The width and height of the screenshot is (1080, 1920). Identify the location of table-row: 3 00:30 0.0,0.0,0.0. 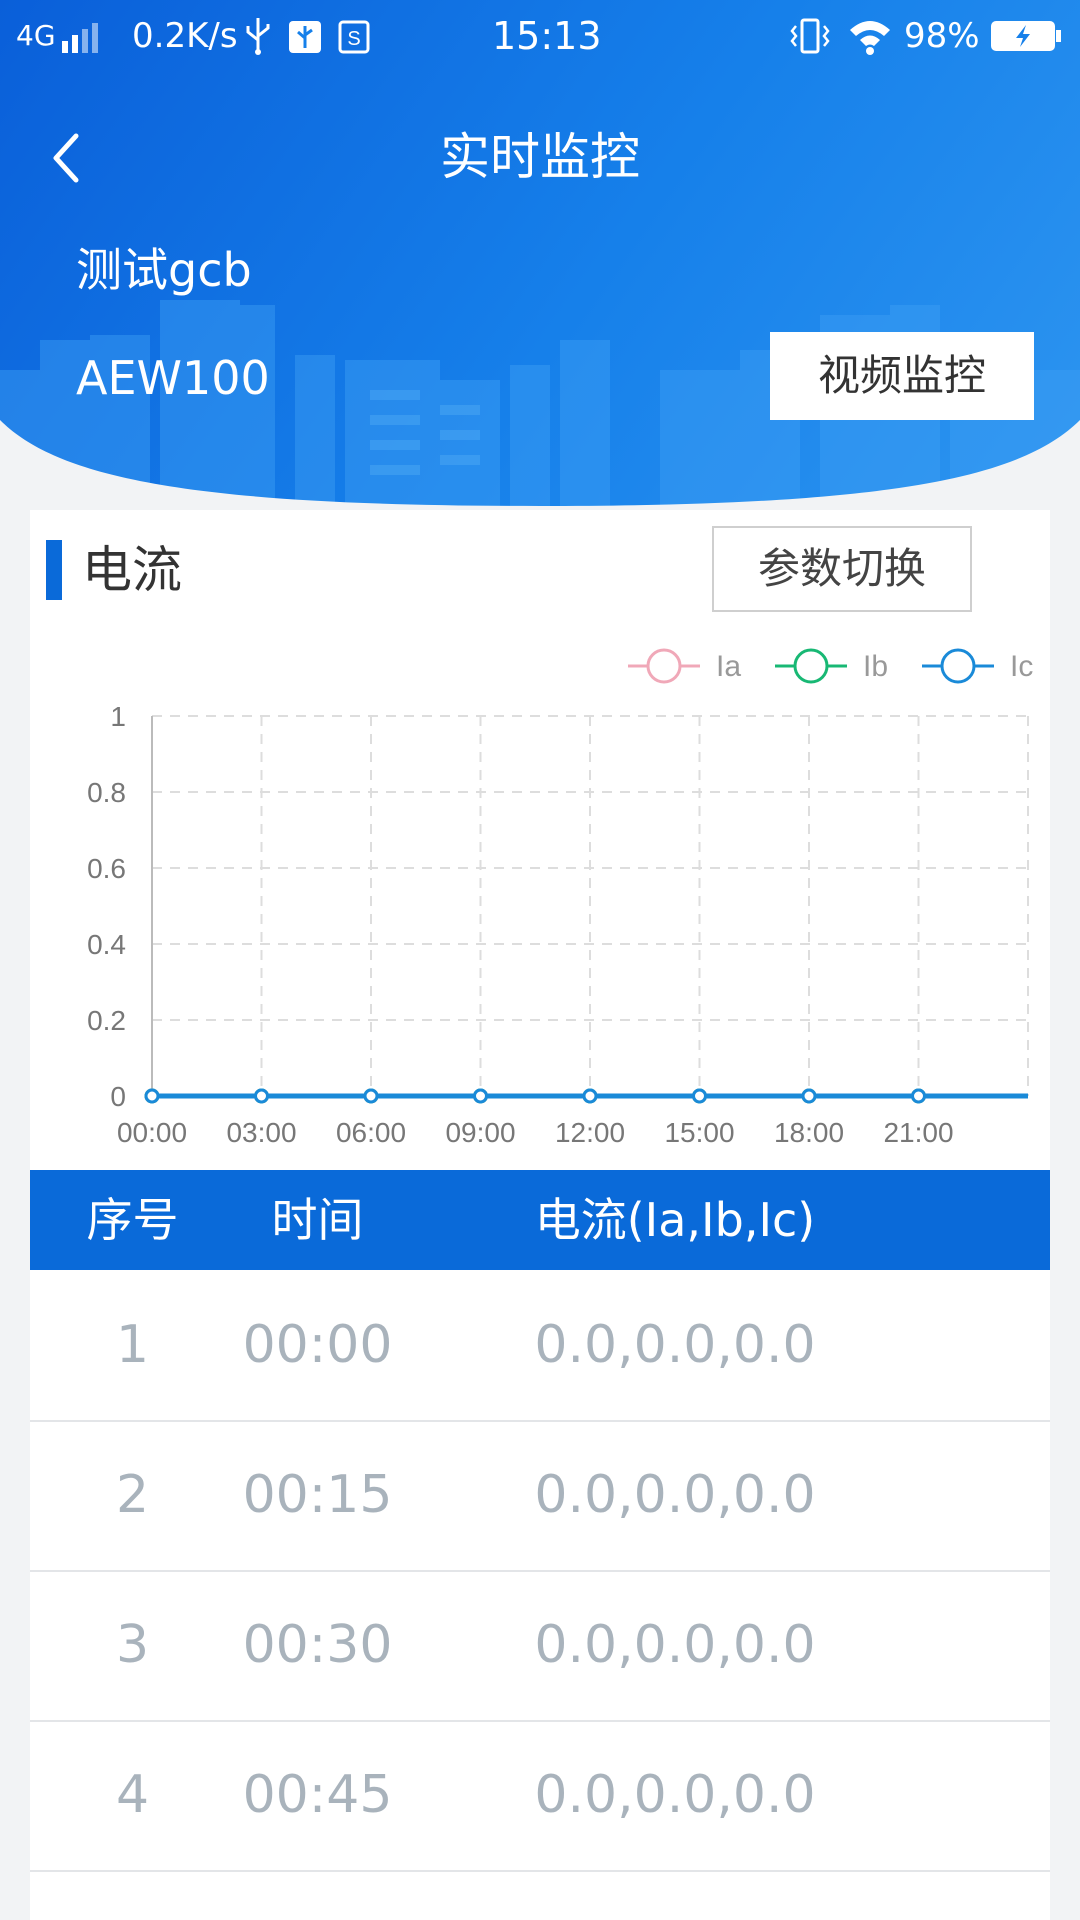
(540, 1646).